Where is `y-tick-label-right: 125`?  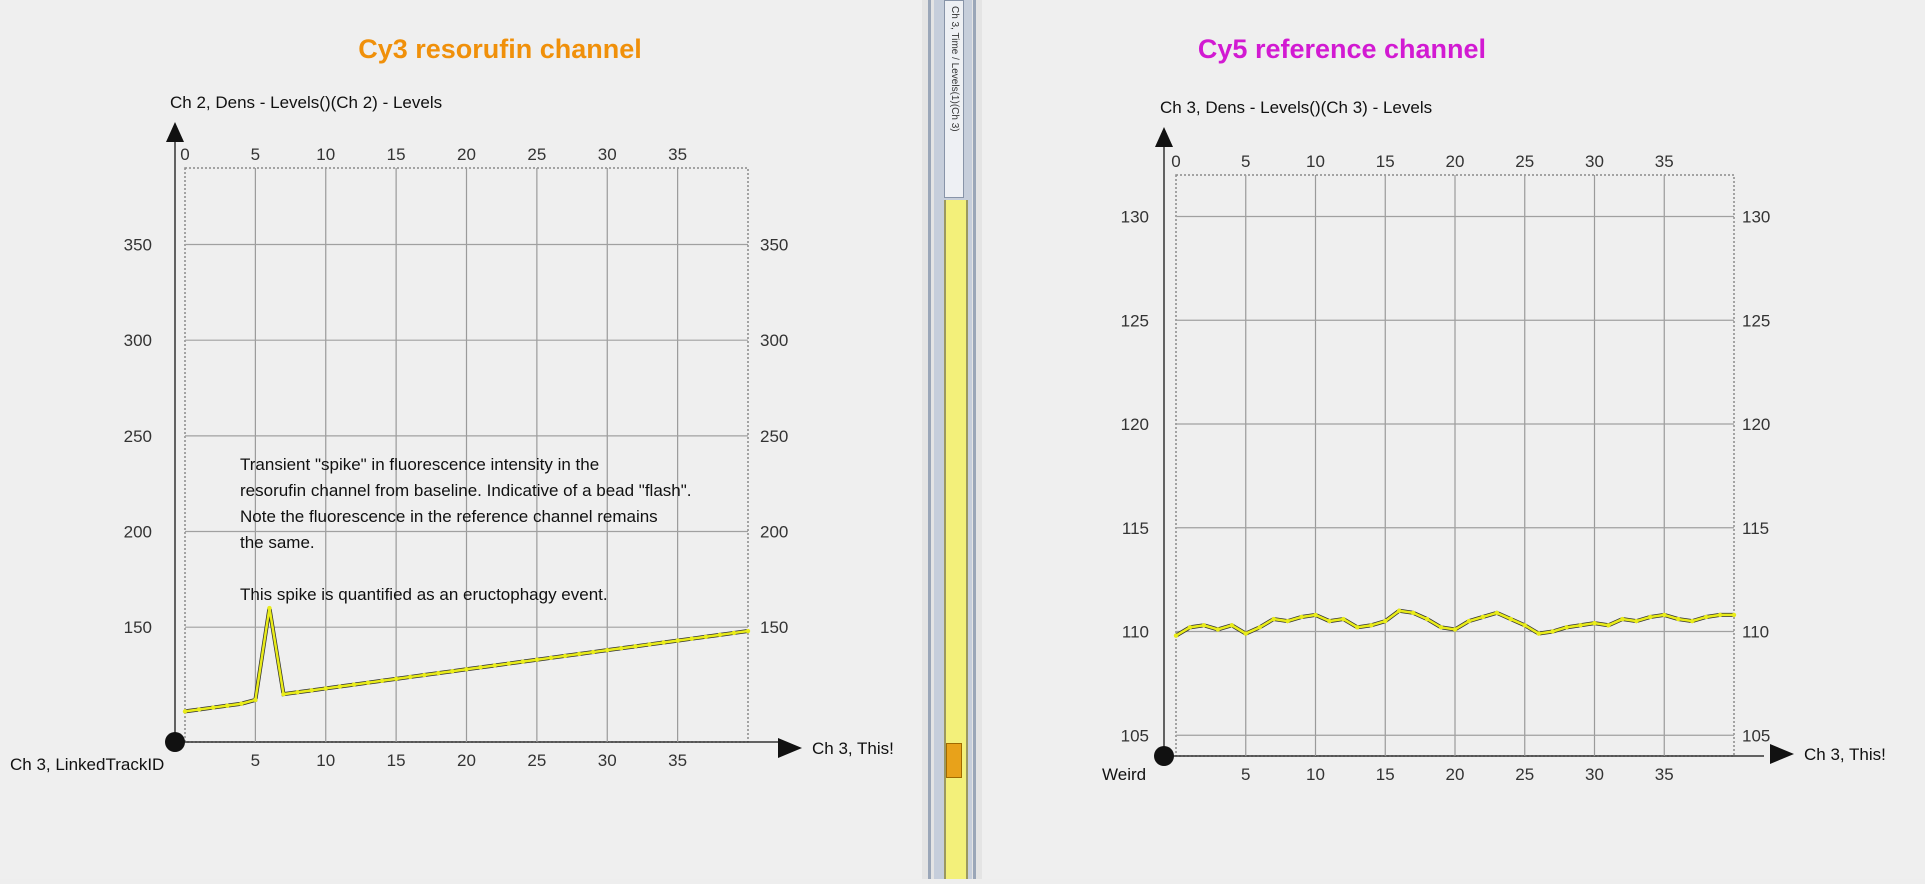 y-tick-label-right: 125 is located at coordinates (1756, 320).